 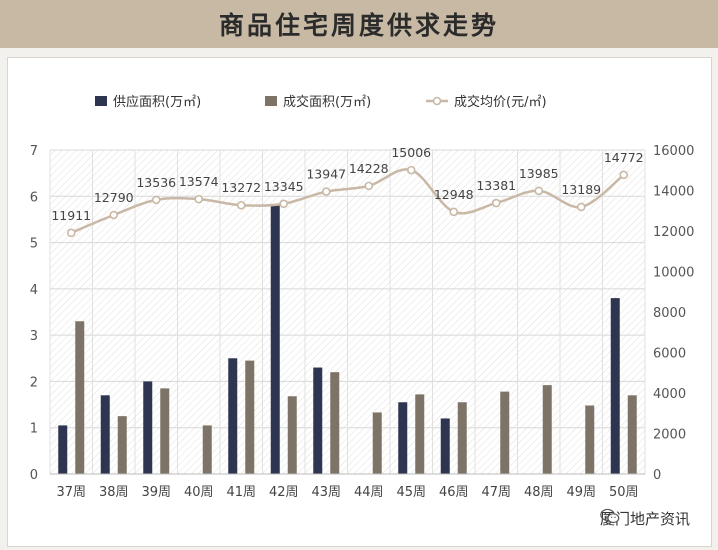 What do you see at coordinates (657, 475) in the screenshot?
I see `y-right-tick-label: 0` at bounding box center [657, 475].